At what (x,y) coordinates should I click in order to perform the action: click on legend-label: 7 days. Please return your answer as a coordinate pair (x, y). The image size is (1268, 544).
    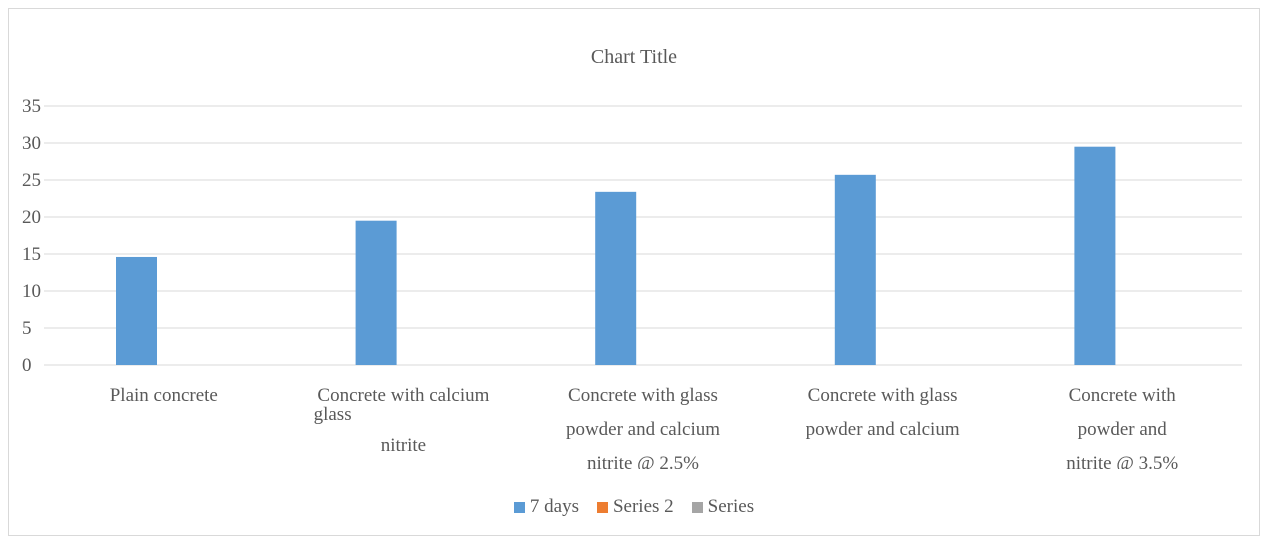
    Looking at the image, I should click on (554, 506).